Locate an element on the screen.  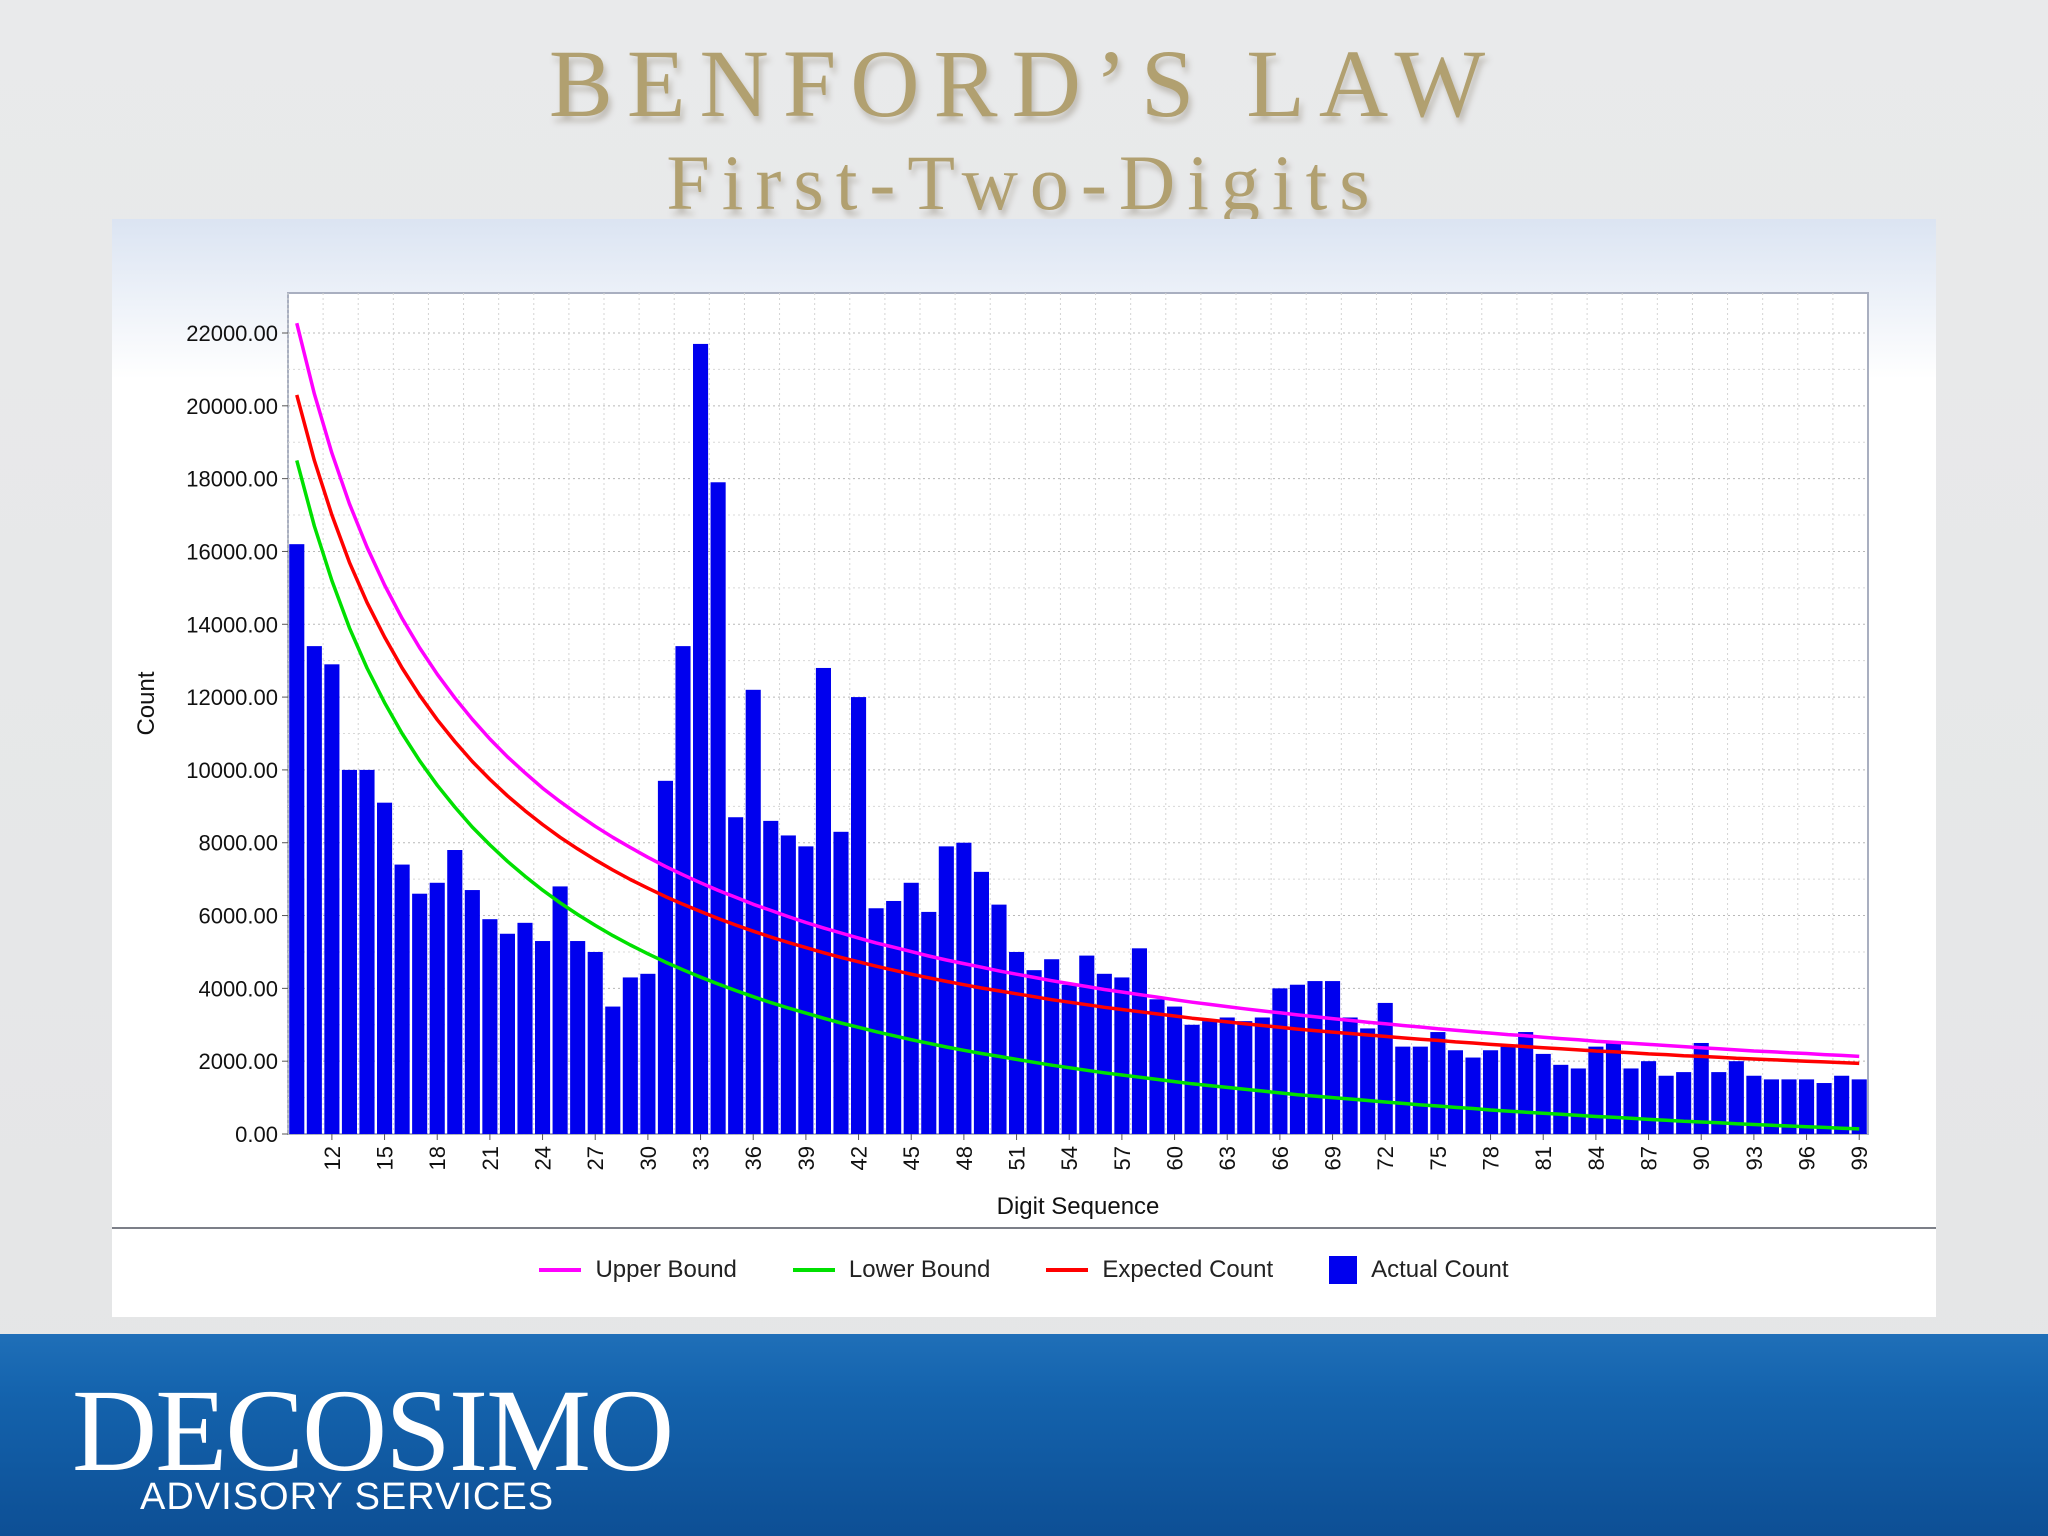
y-tick-label: 0.00 is located at coordinates (256, 1134).